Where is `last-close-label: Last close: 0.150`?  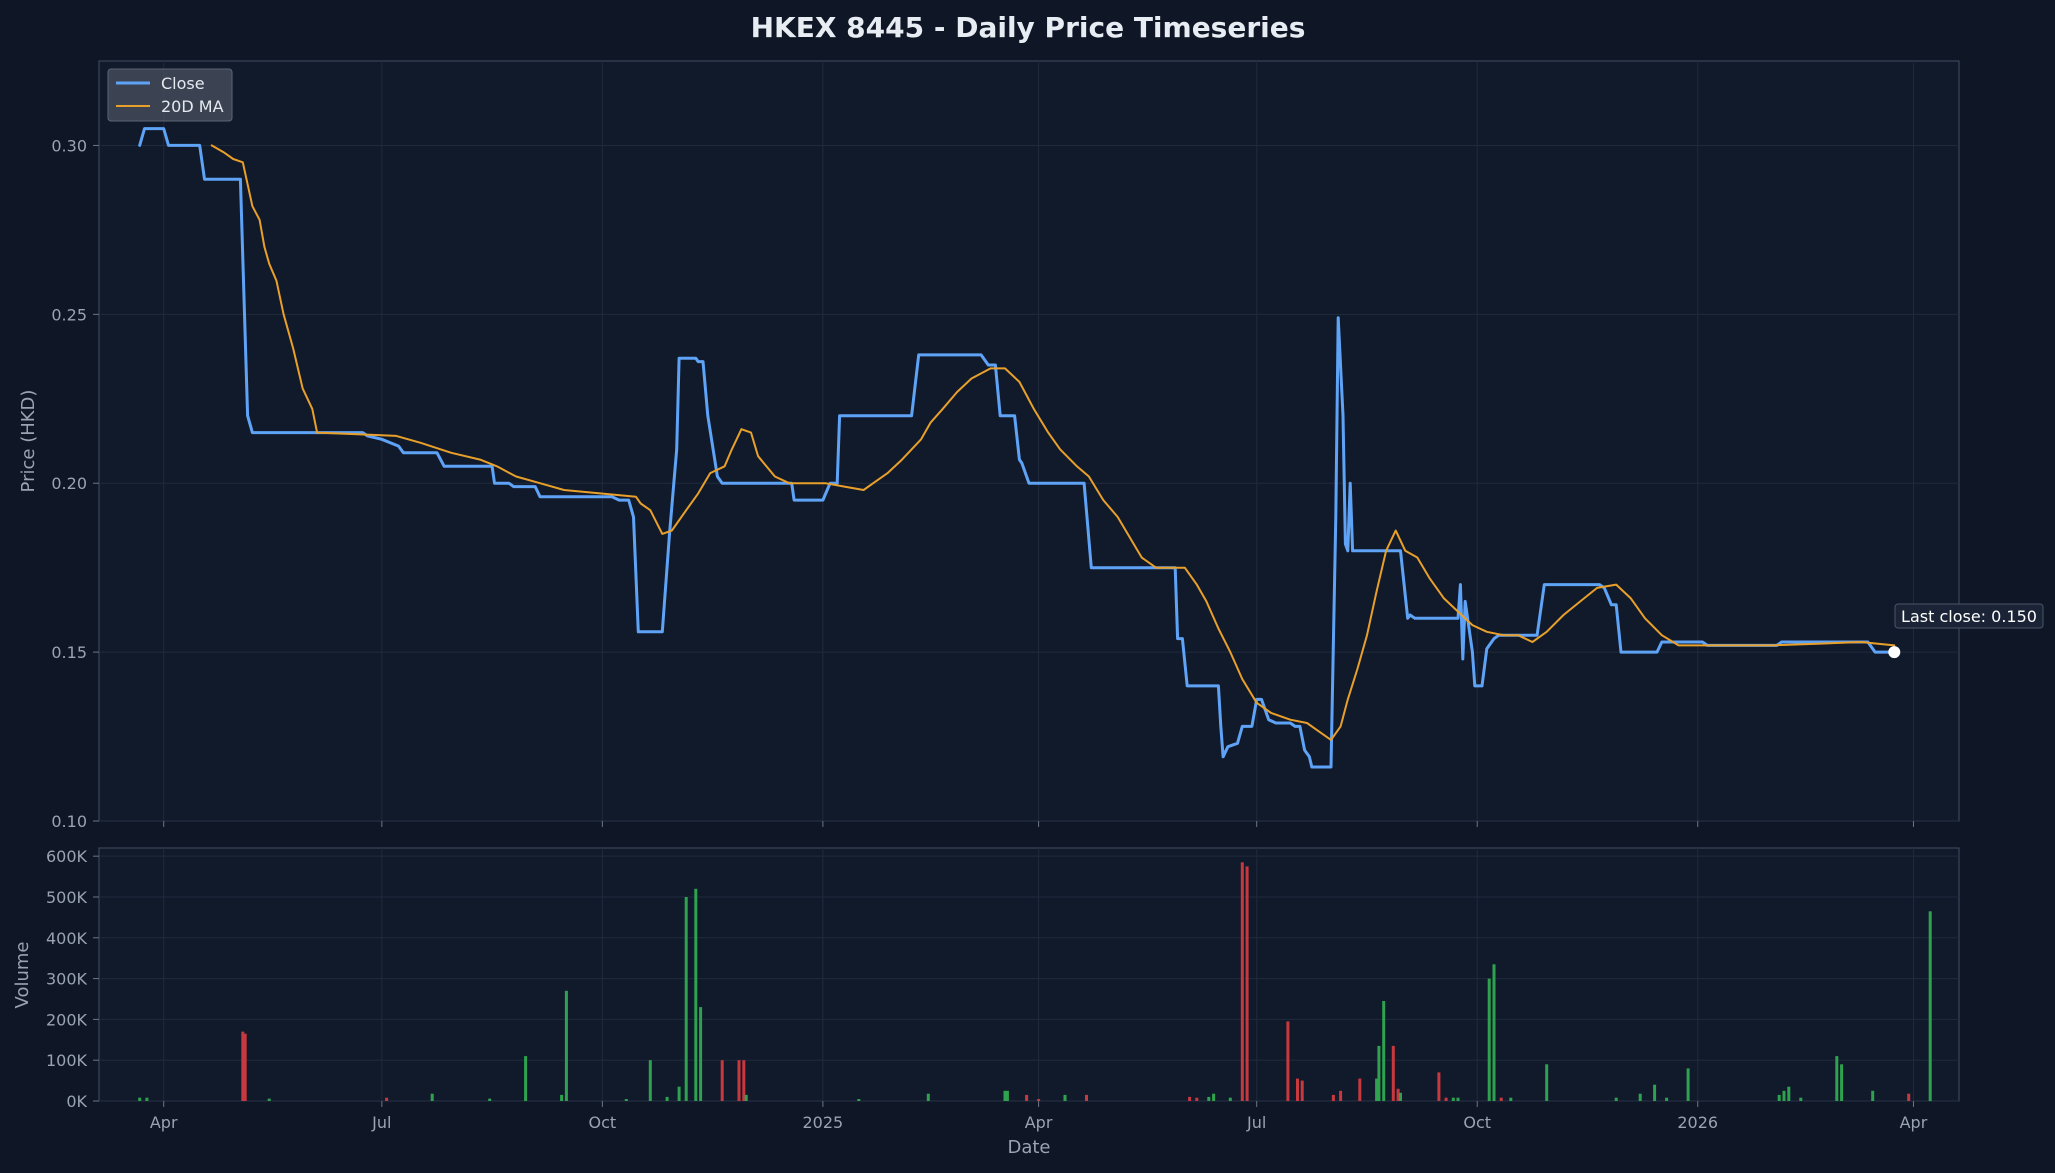
last-close-label: Last close: 0.150 is located at coordinates (1969, 616).